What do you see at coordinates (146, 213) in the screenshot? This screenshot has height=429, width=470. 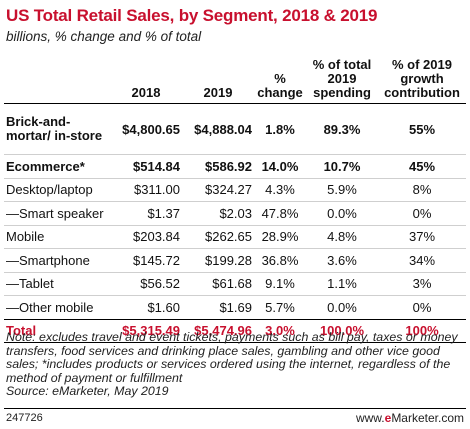 I see `cell-2018: $1.37` at bounding box center [146, 213].